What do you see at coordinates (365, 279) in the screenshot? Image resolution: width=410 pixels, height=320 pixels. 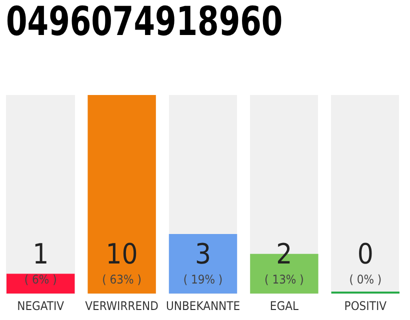 I see `annotation: ( 0% )` at bounding box center [365, 279].